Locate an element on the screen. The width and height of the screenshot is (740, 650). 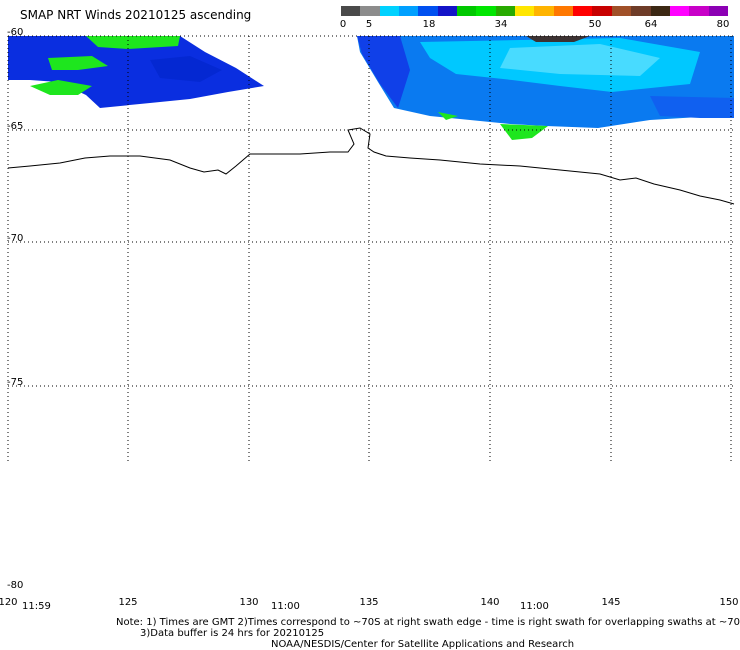
lon-label: 135 is located at coordinates (369, 602).